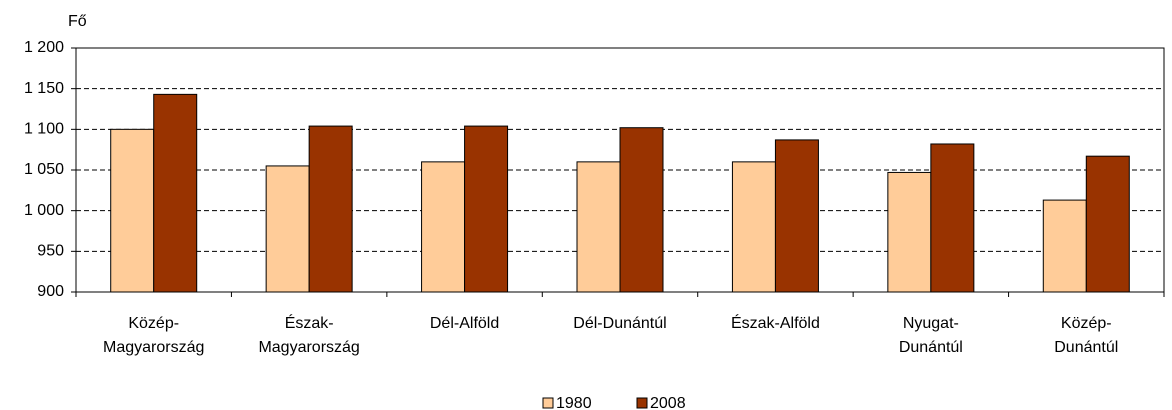 The width and height of the screenshot is (1172, 410). Describe the element at coordinates (775, 323) in the screenshot. I see `x-tick-label: Észak-Alföld` at that location.